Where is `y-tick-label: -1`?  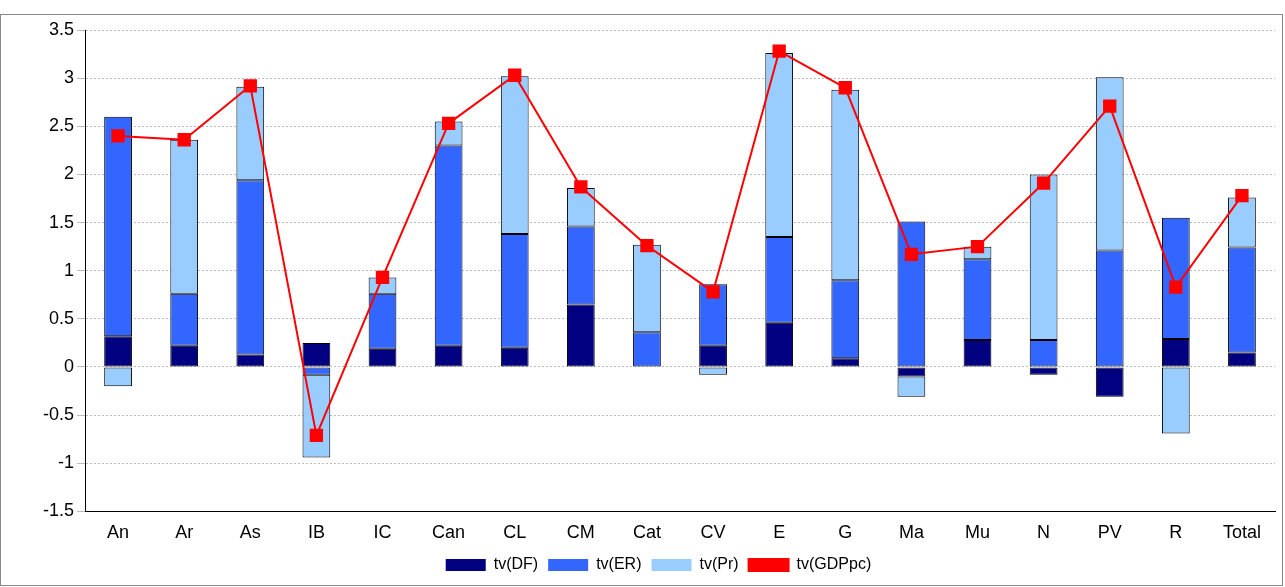 y-tick-label: -1 is located at coordinates (66, 462).